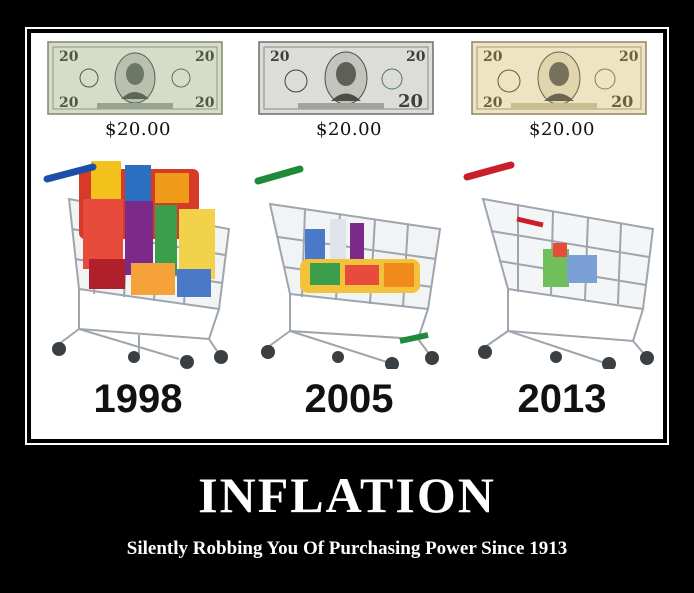 The image size is (694, 593). Describe the element at coordinates (347, 495) in the screenshot. I see `poster-headline: INFLATION` at that location.